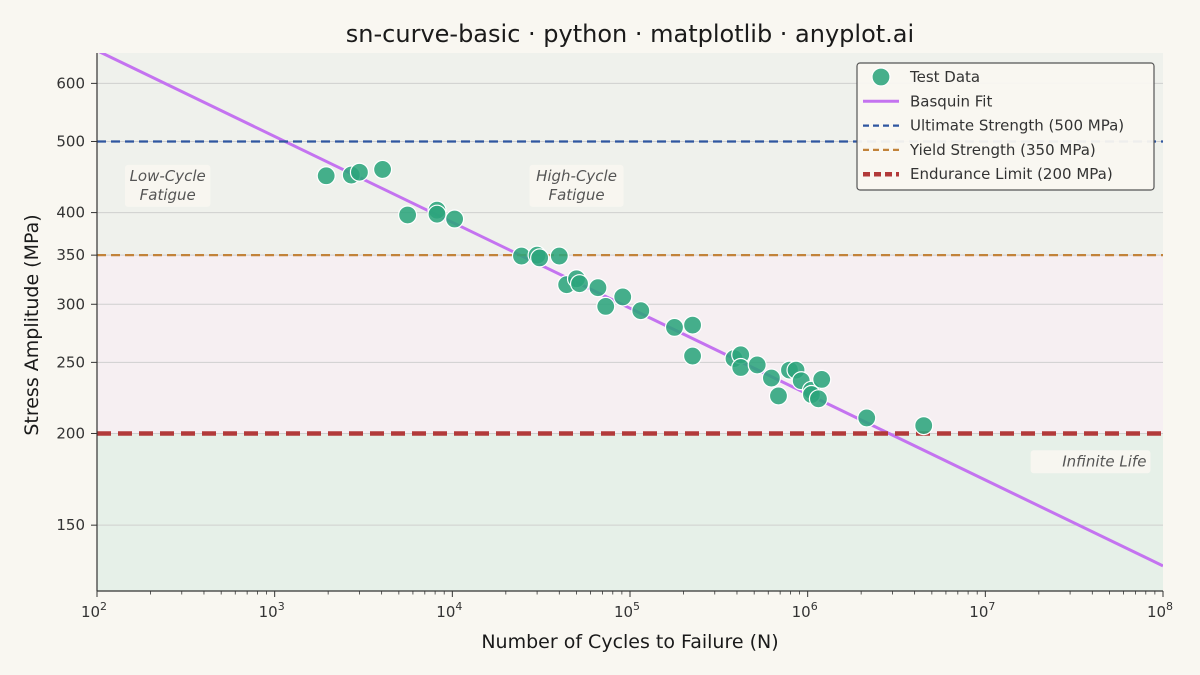  Describe the element at coordinates (70, 362) in the screenshot. I see `y-tick-label: 250` at that location.